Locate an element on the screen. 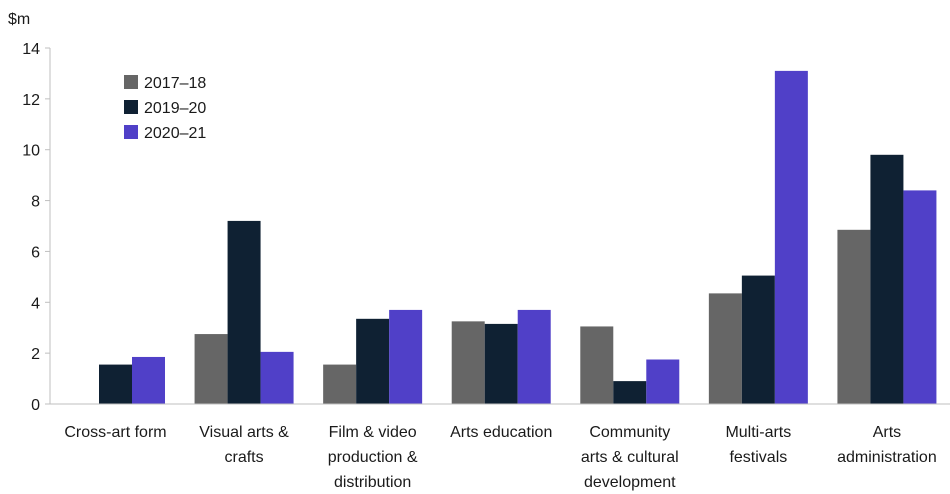 The height and width of the screenshot is (494, 950). category-label: Arts education is located at coordinates (501, 432).